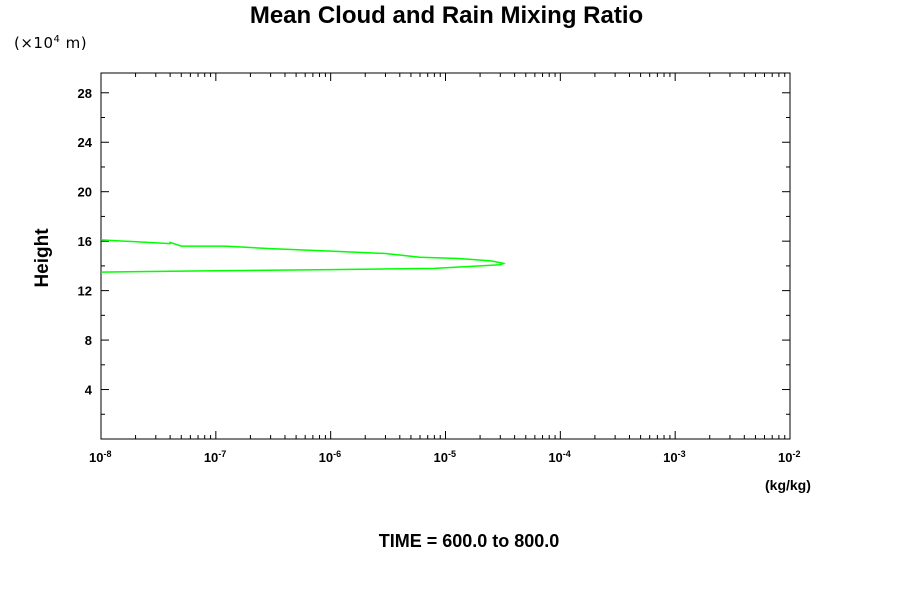 The height and width of the screenshot is (600, 900). I want to click on y-unit-prefix: (×10, so click(34, 43).